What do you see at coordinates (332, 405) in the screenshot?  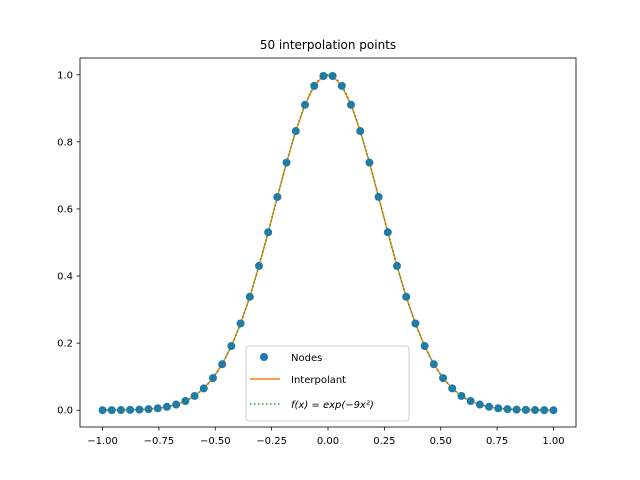 I see `legend-label-function: f(x) = exp(−9x²)` at bounding box center [332, 405].